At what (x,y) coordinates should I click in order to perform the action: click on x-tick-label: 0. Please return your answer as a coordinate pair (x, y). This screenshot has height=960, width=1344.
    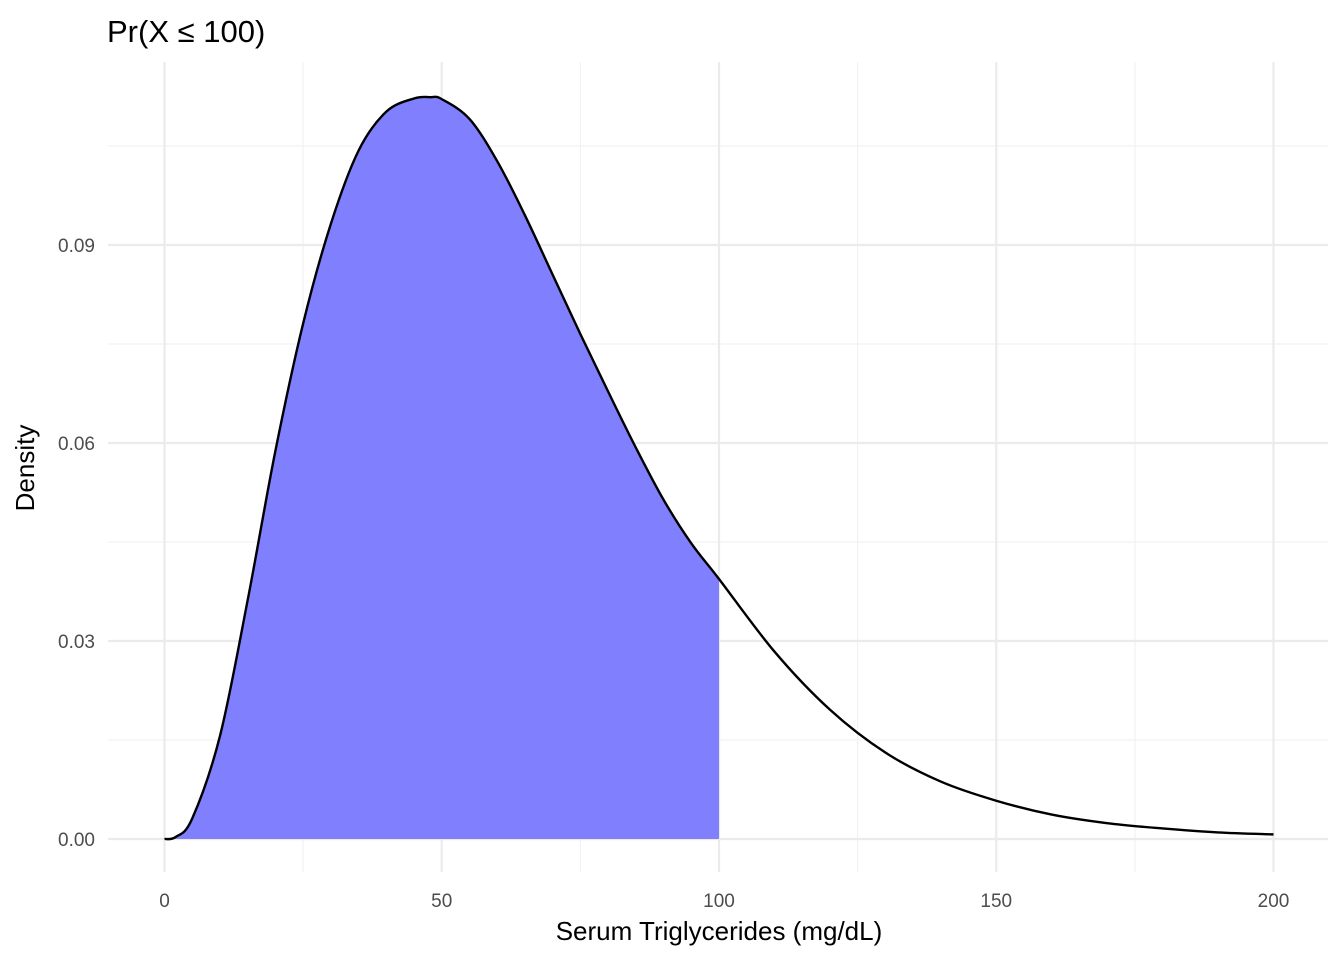
    Looking at the image, I should click on (164, 901).